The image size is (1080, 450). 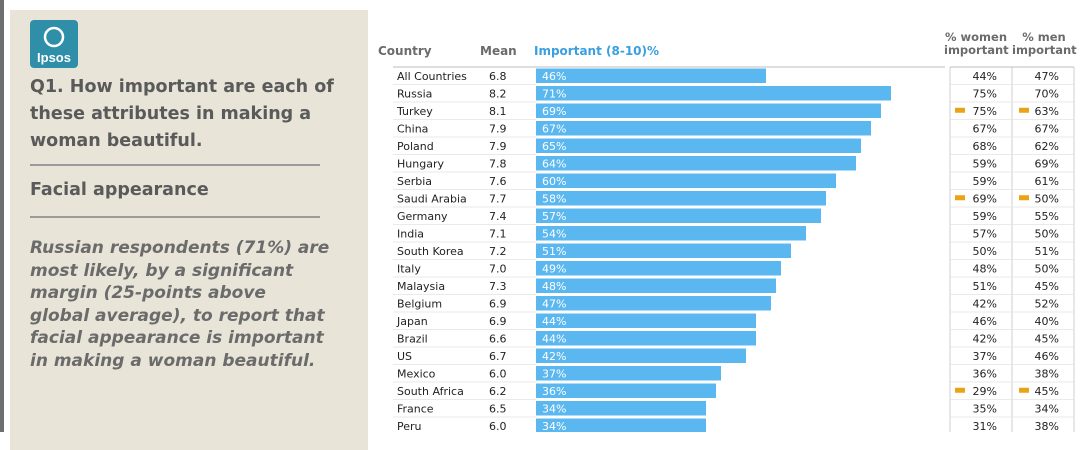 I want to click on men-value: 55%, so click(x=1047, y=216).